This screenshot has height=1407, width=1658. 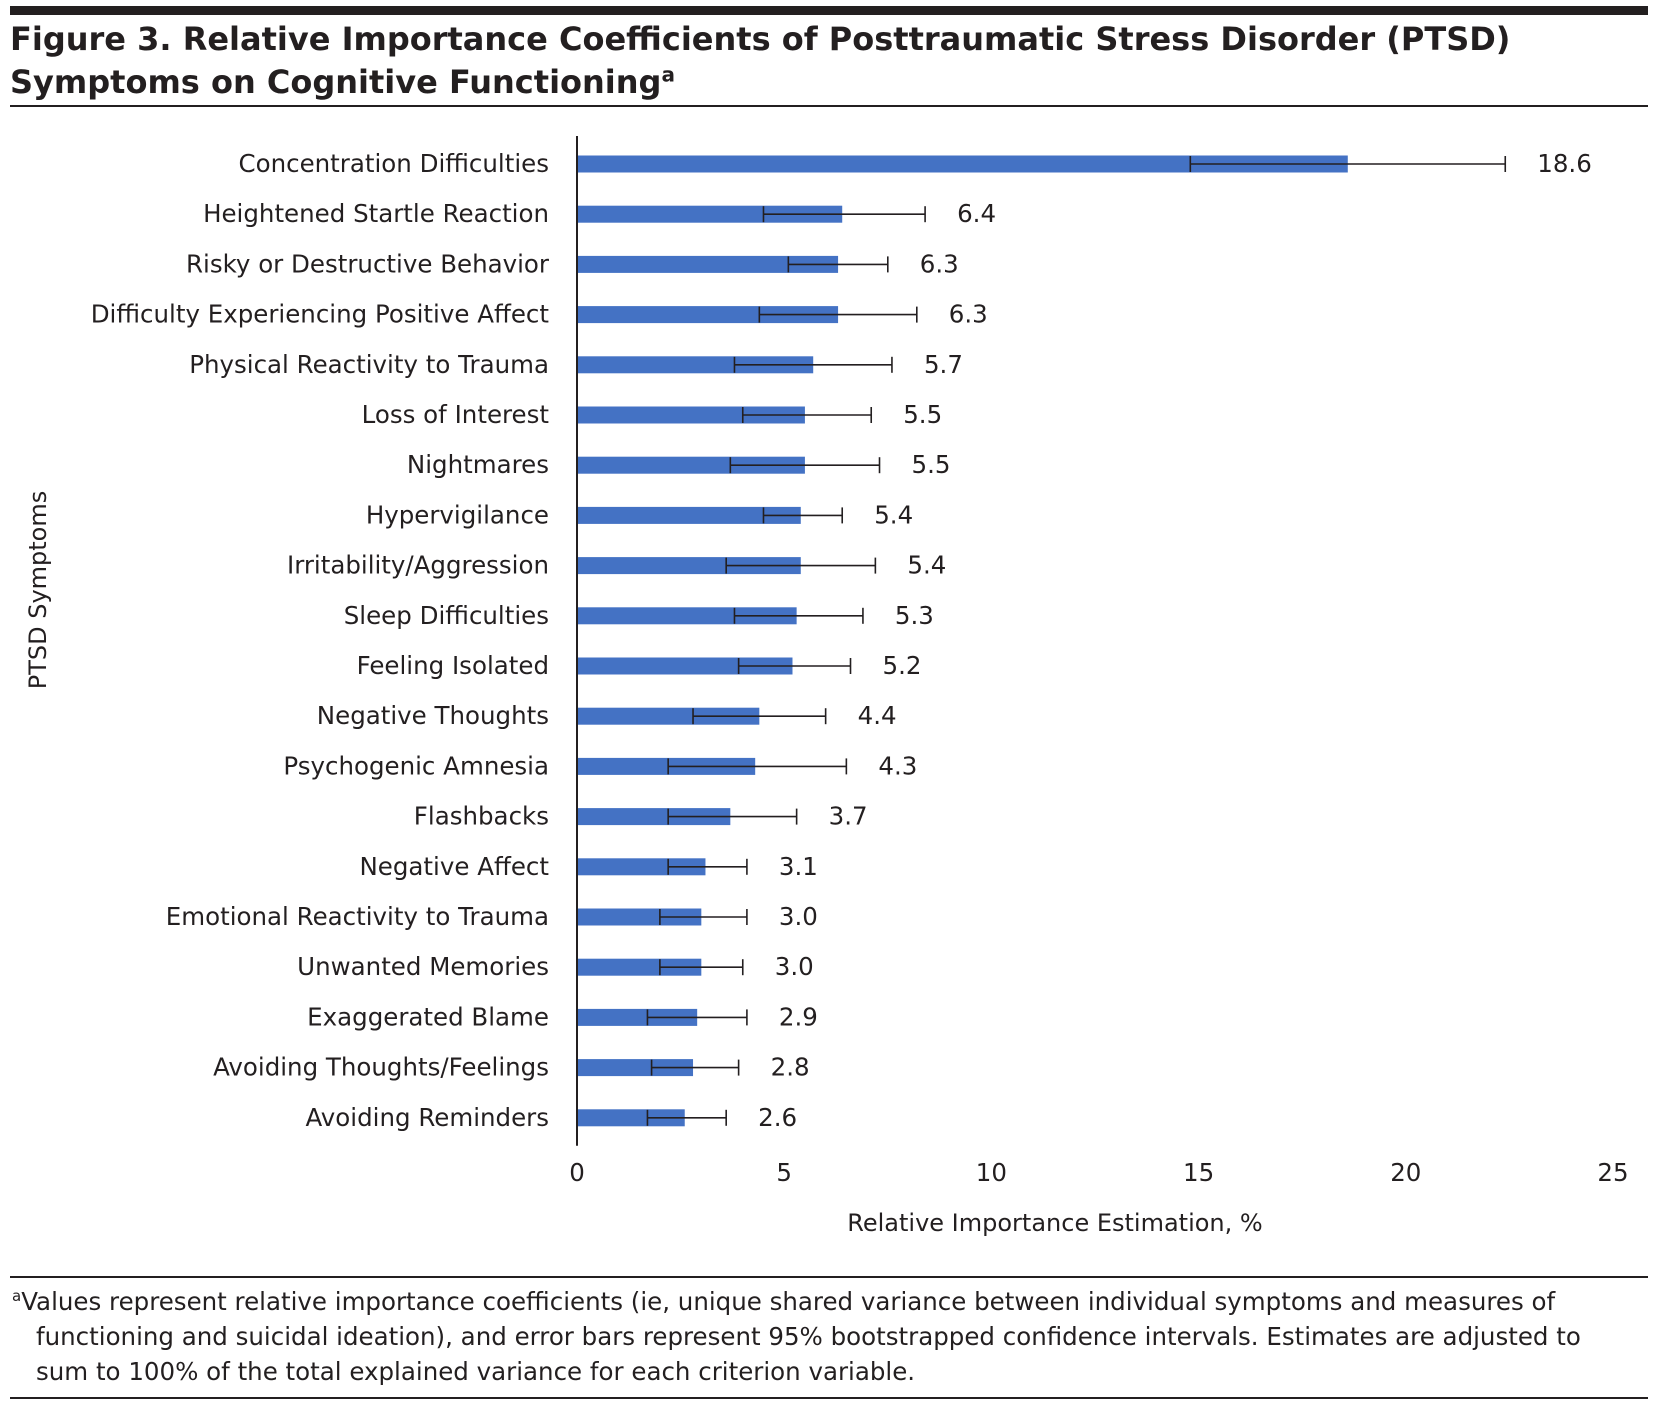 What do you see at coordinates (829, 1398) in the screenshot?
I see `bottom-rule` at bounding box center [829, 1398].